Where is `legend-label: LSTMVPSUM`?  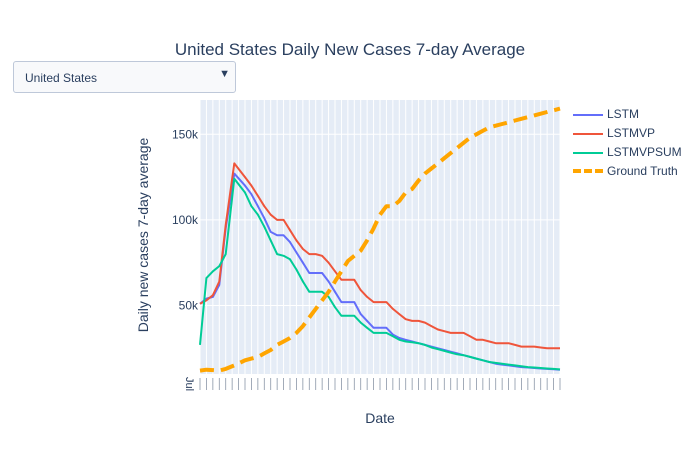
legend-label: LSTMVPSUM is located at coordinates (644, 152).